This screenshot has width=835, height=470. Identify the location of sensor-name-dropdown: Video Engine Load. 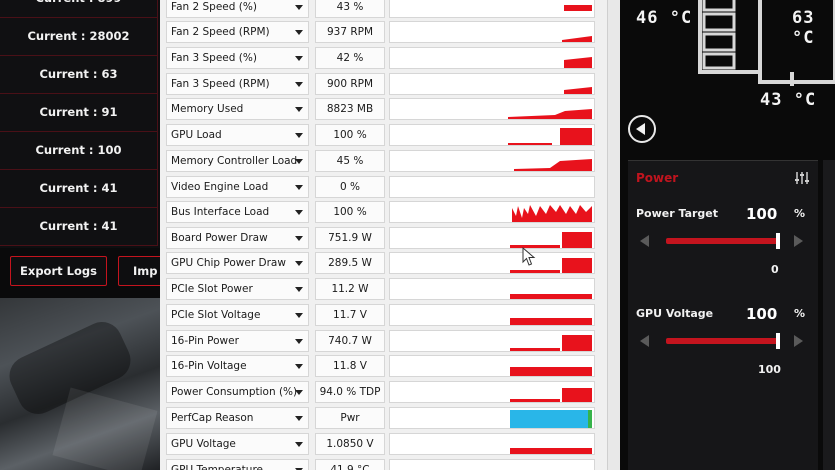
(237, 187).